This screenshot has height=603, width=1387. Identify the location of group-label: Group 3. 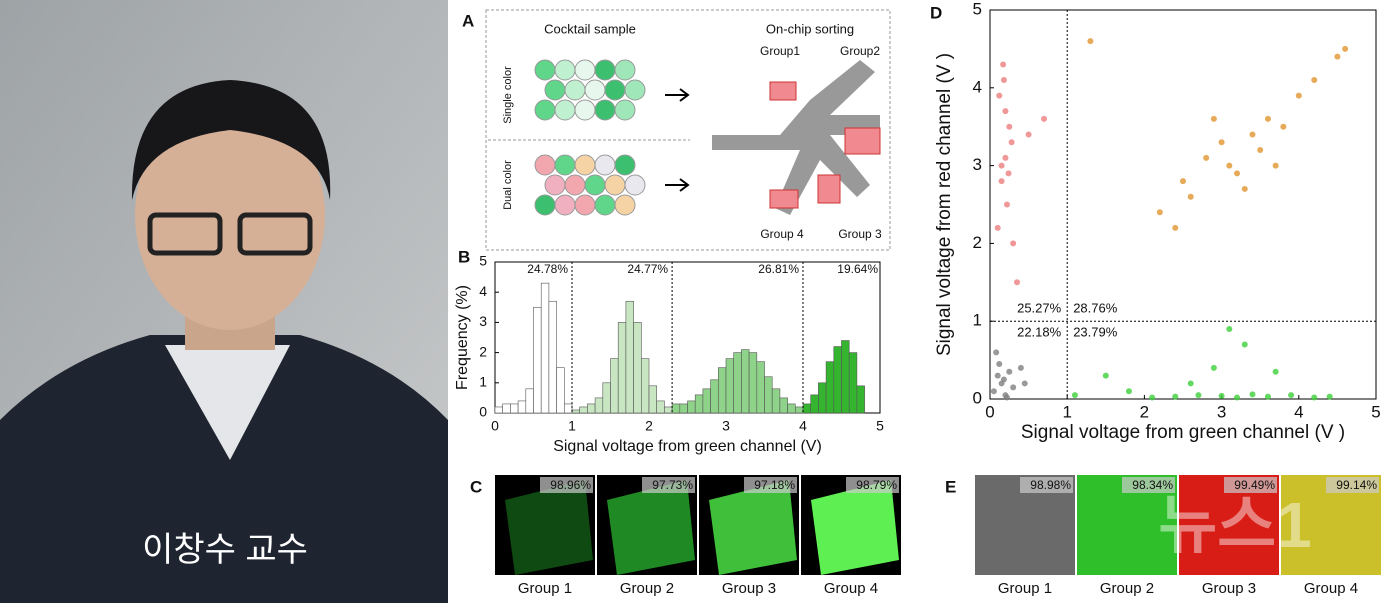
(860, 234).